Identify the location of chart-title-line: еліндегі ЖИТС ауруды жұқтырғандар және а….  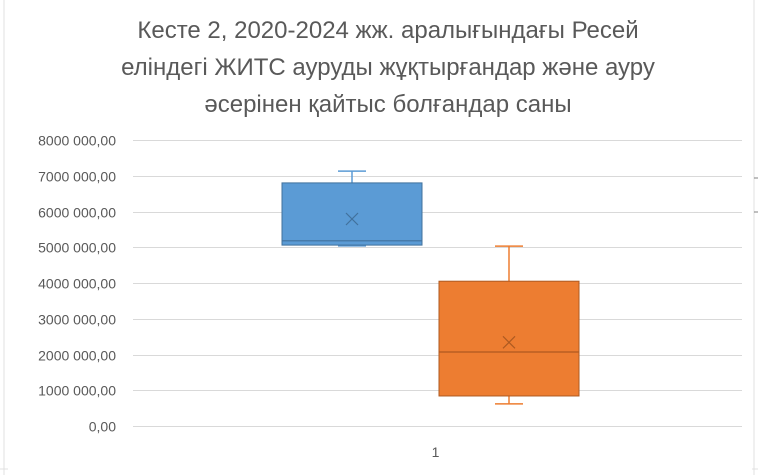
(388, 67).